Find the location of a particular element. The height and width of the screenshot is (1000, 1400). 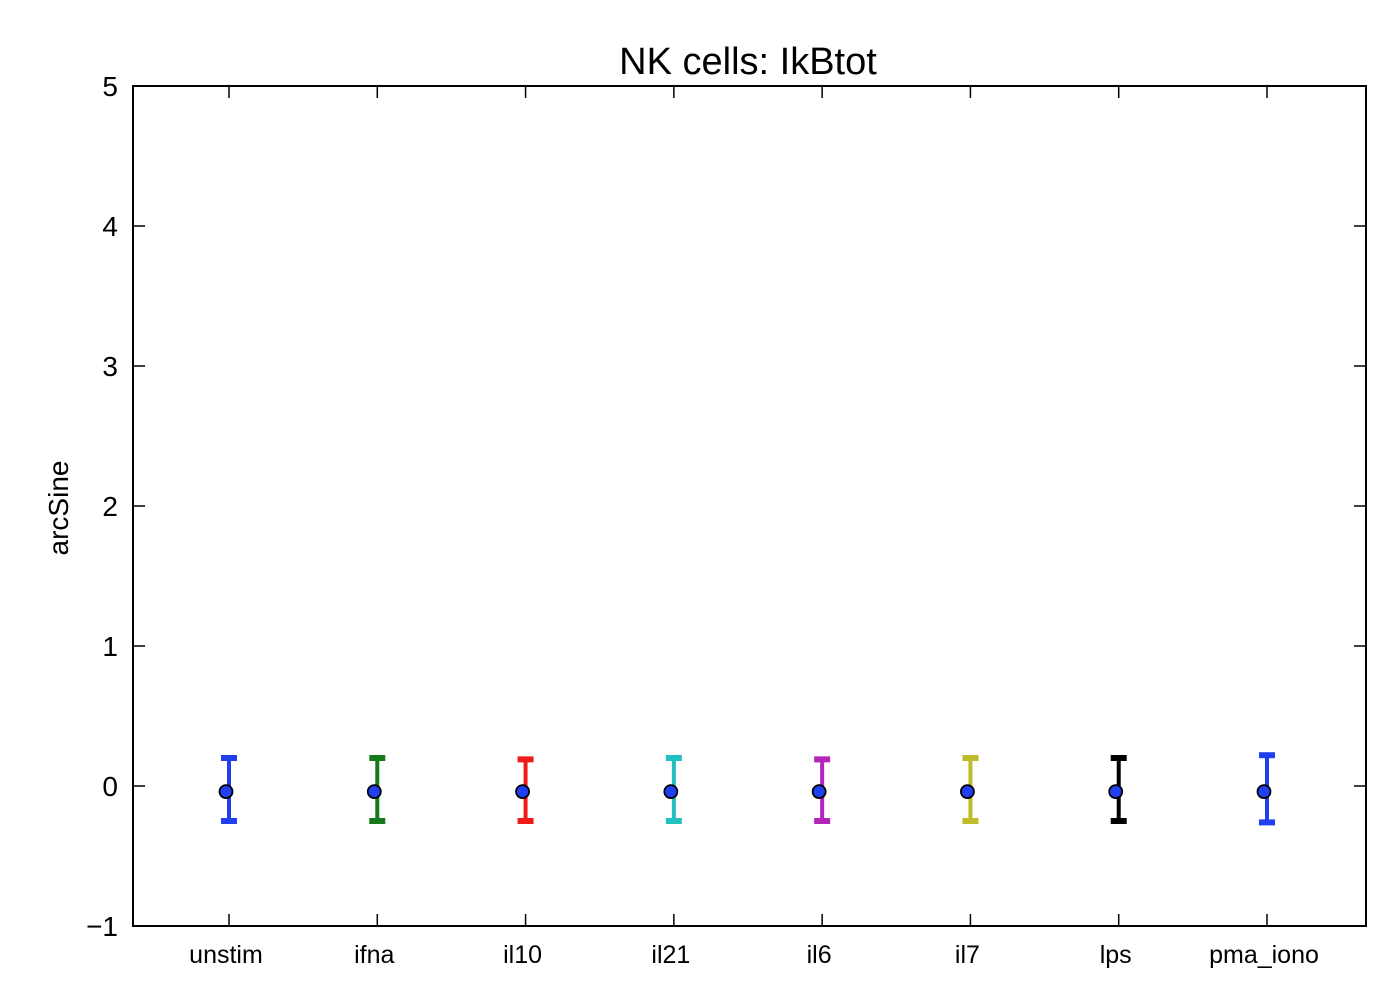

errorbar-lps is located at coordinates (1117, 789).